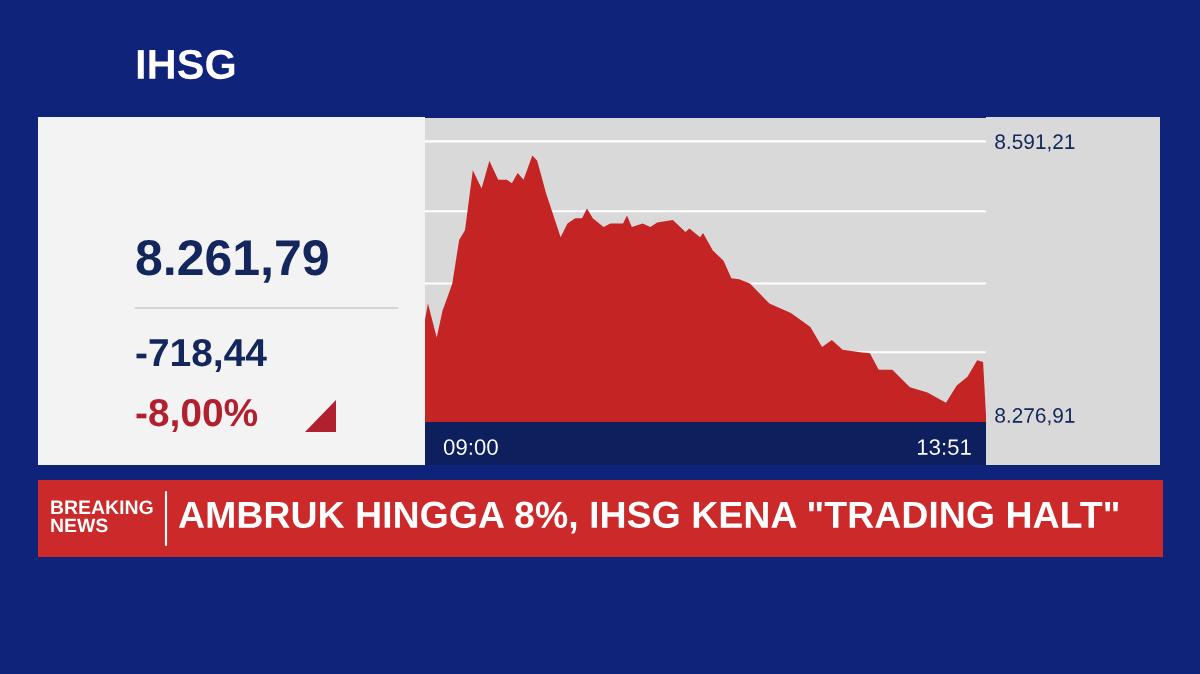 The height and width of the screenshot is (674, 1200). What do you see at coordinates (1035, 143) in the screenshot?
I see `y-tick-label: 8.591,21` at bounding box center [1035, 143].